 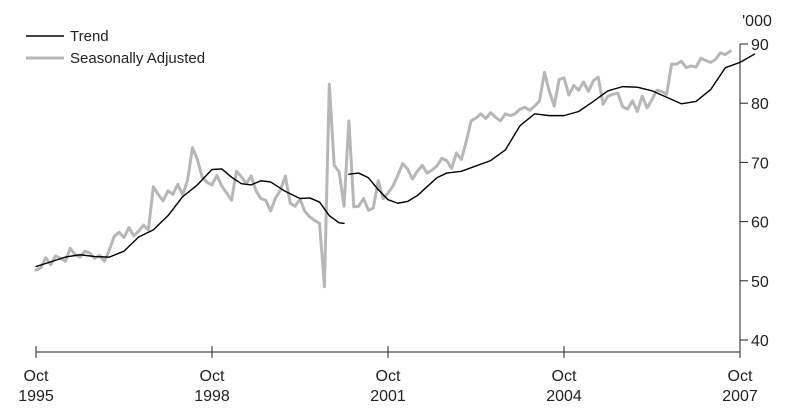 I want to click on y-tick-label: 80, so click(x=760, y=104).